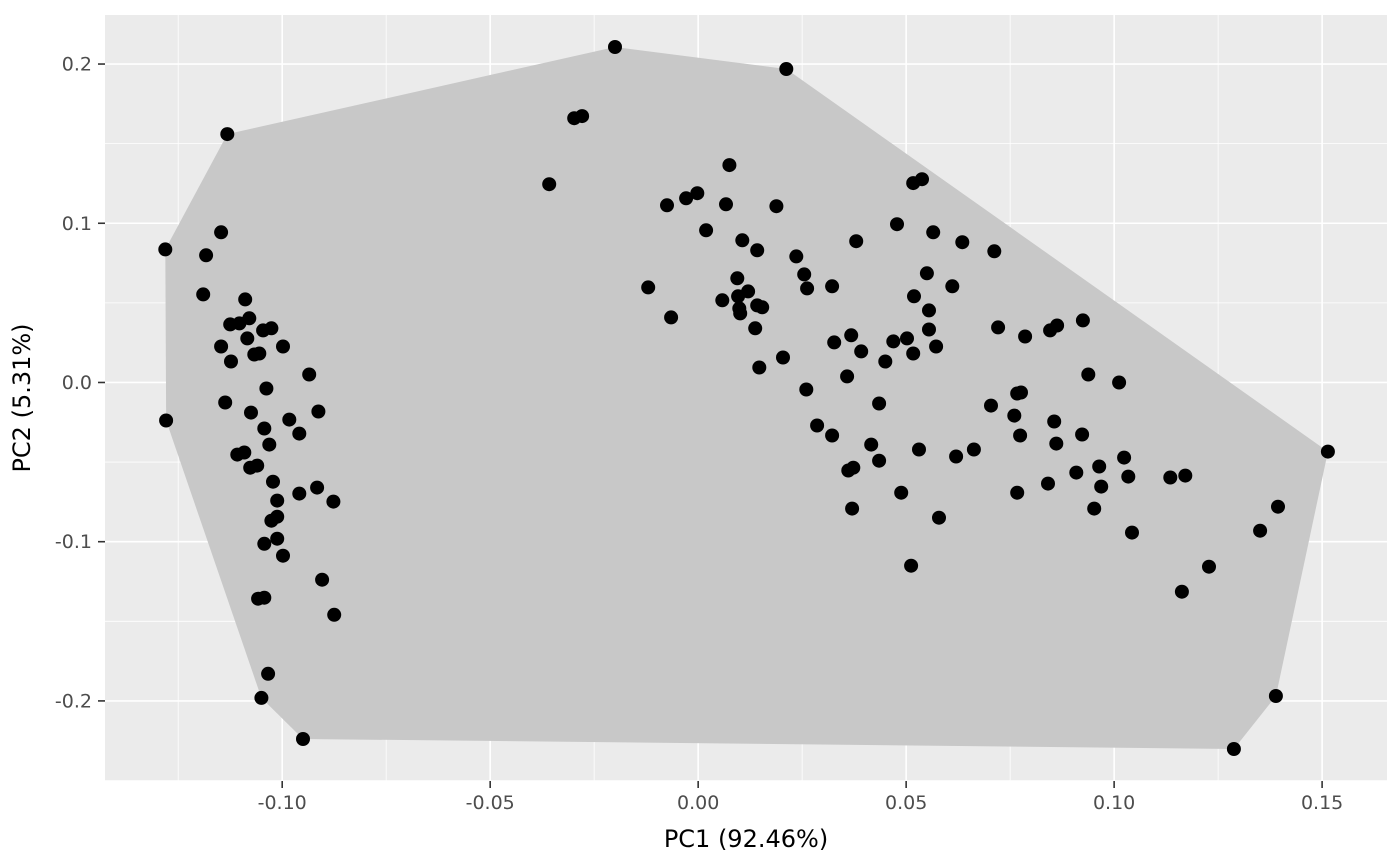 The image size is (1400, 866). Describe the element at coordinates (1114, 803) in the screenshot. I see `x-tick-label: 0.10` at that location.